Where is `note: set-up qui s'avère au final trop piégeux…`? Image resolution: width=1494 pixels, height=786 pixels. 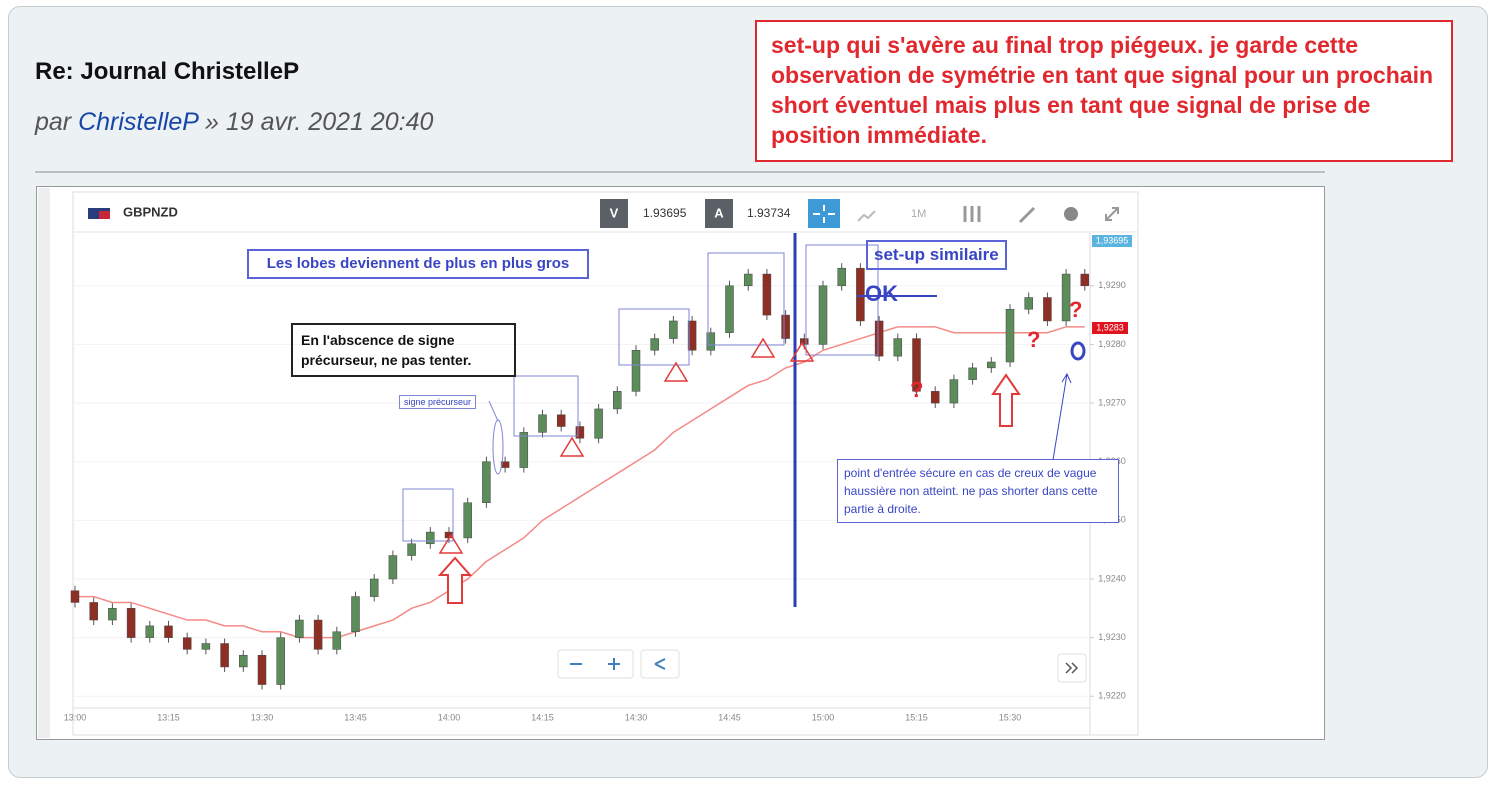 note: set-up qui s'avère au final trop piégeux… is located at coordinates (1104, 91).